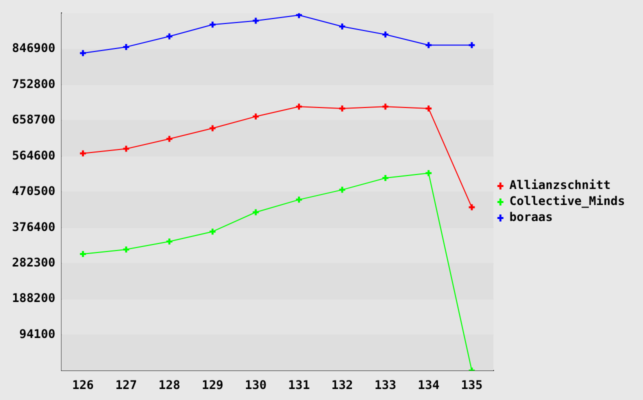  What do you see at coordinates (255, 385) in the screenshot?
I see `x-tick-label: 130` at bounding box center [255, 385].